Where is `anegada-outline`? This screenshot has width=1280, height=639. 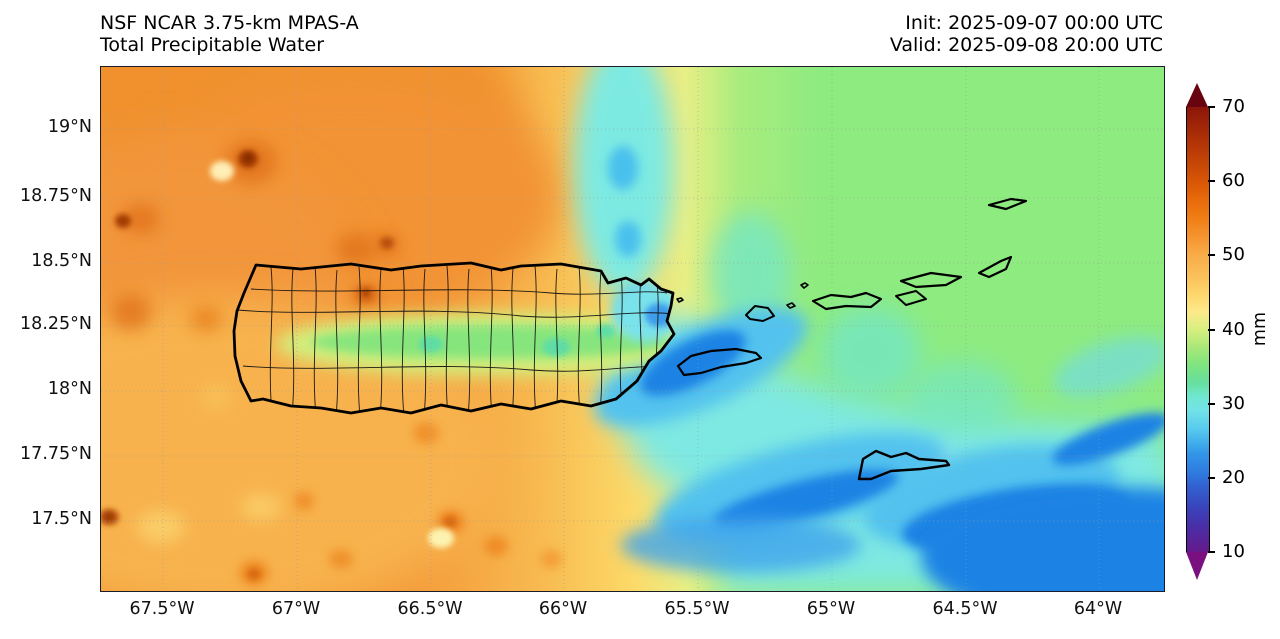
anegada-outline is located at coordinates (1007, 204).